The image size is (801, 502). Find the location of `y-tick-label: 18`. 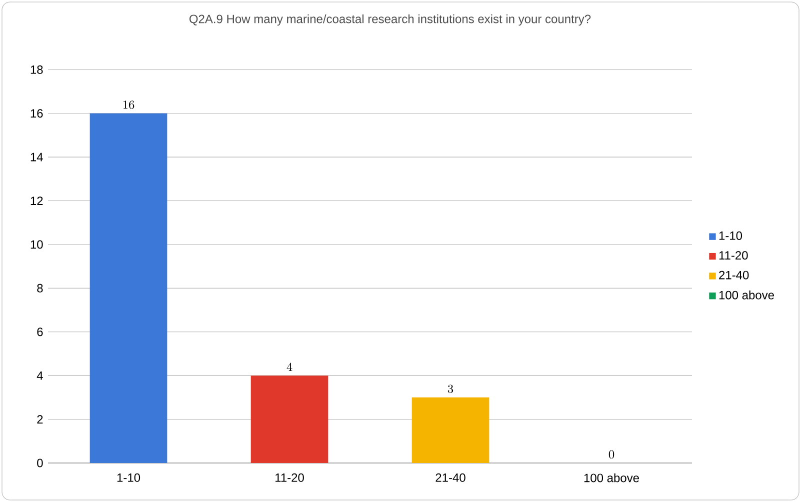

y-tick-label: 18 is located at coordinates (36, 69).